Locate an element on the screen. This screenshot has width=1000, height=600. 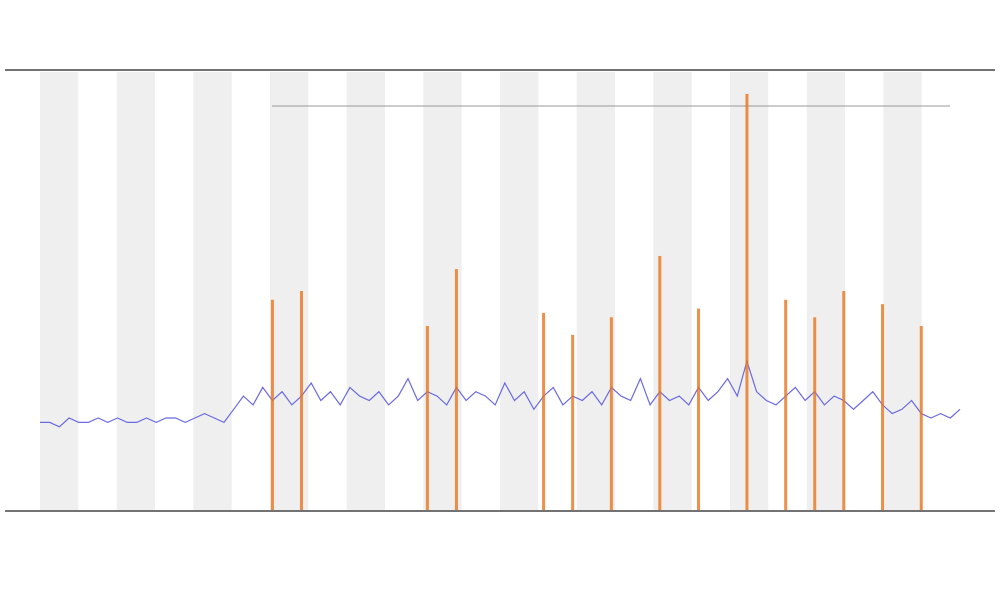
series-line is located at coordinates (500, 393).